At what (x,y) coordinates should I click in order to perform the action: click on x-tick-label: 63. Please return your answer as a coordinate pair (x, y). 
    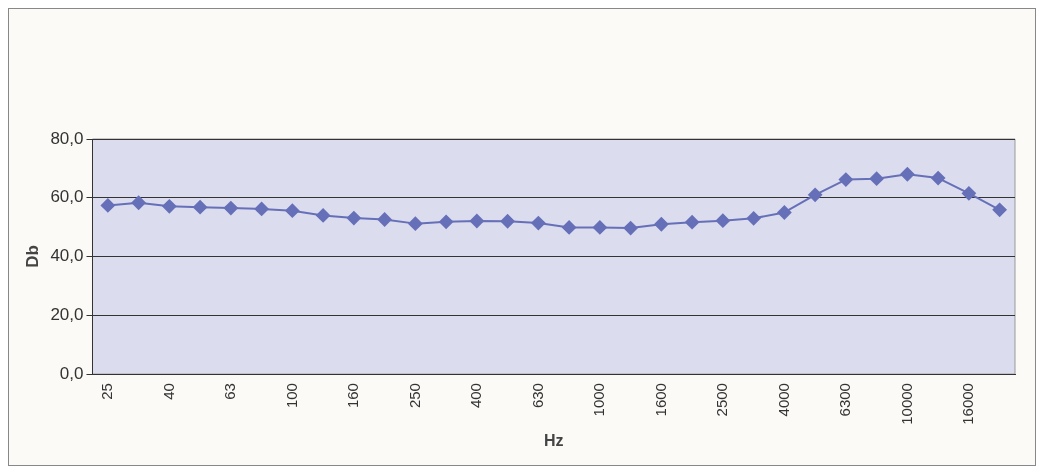
    Looking at the image, I should click on (229, 391).